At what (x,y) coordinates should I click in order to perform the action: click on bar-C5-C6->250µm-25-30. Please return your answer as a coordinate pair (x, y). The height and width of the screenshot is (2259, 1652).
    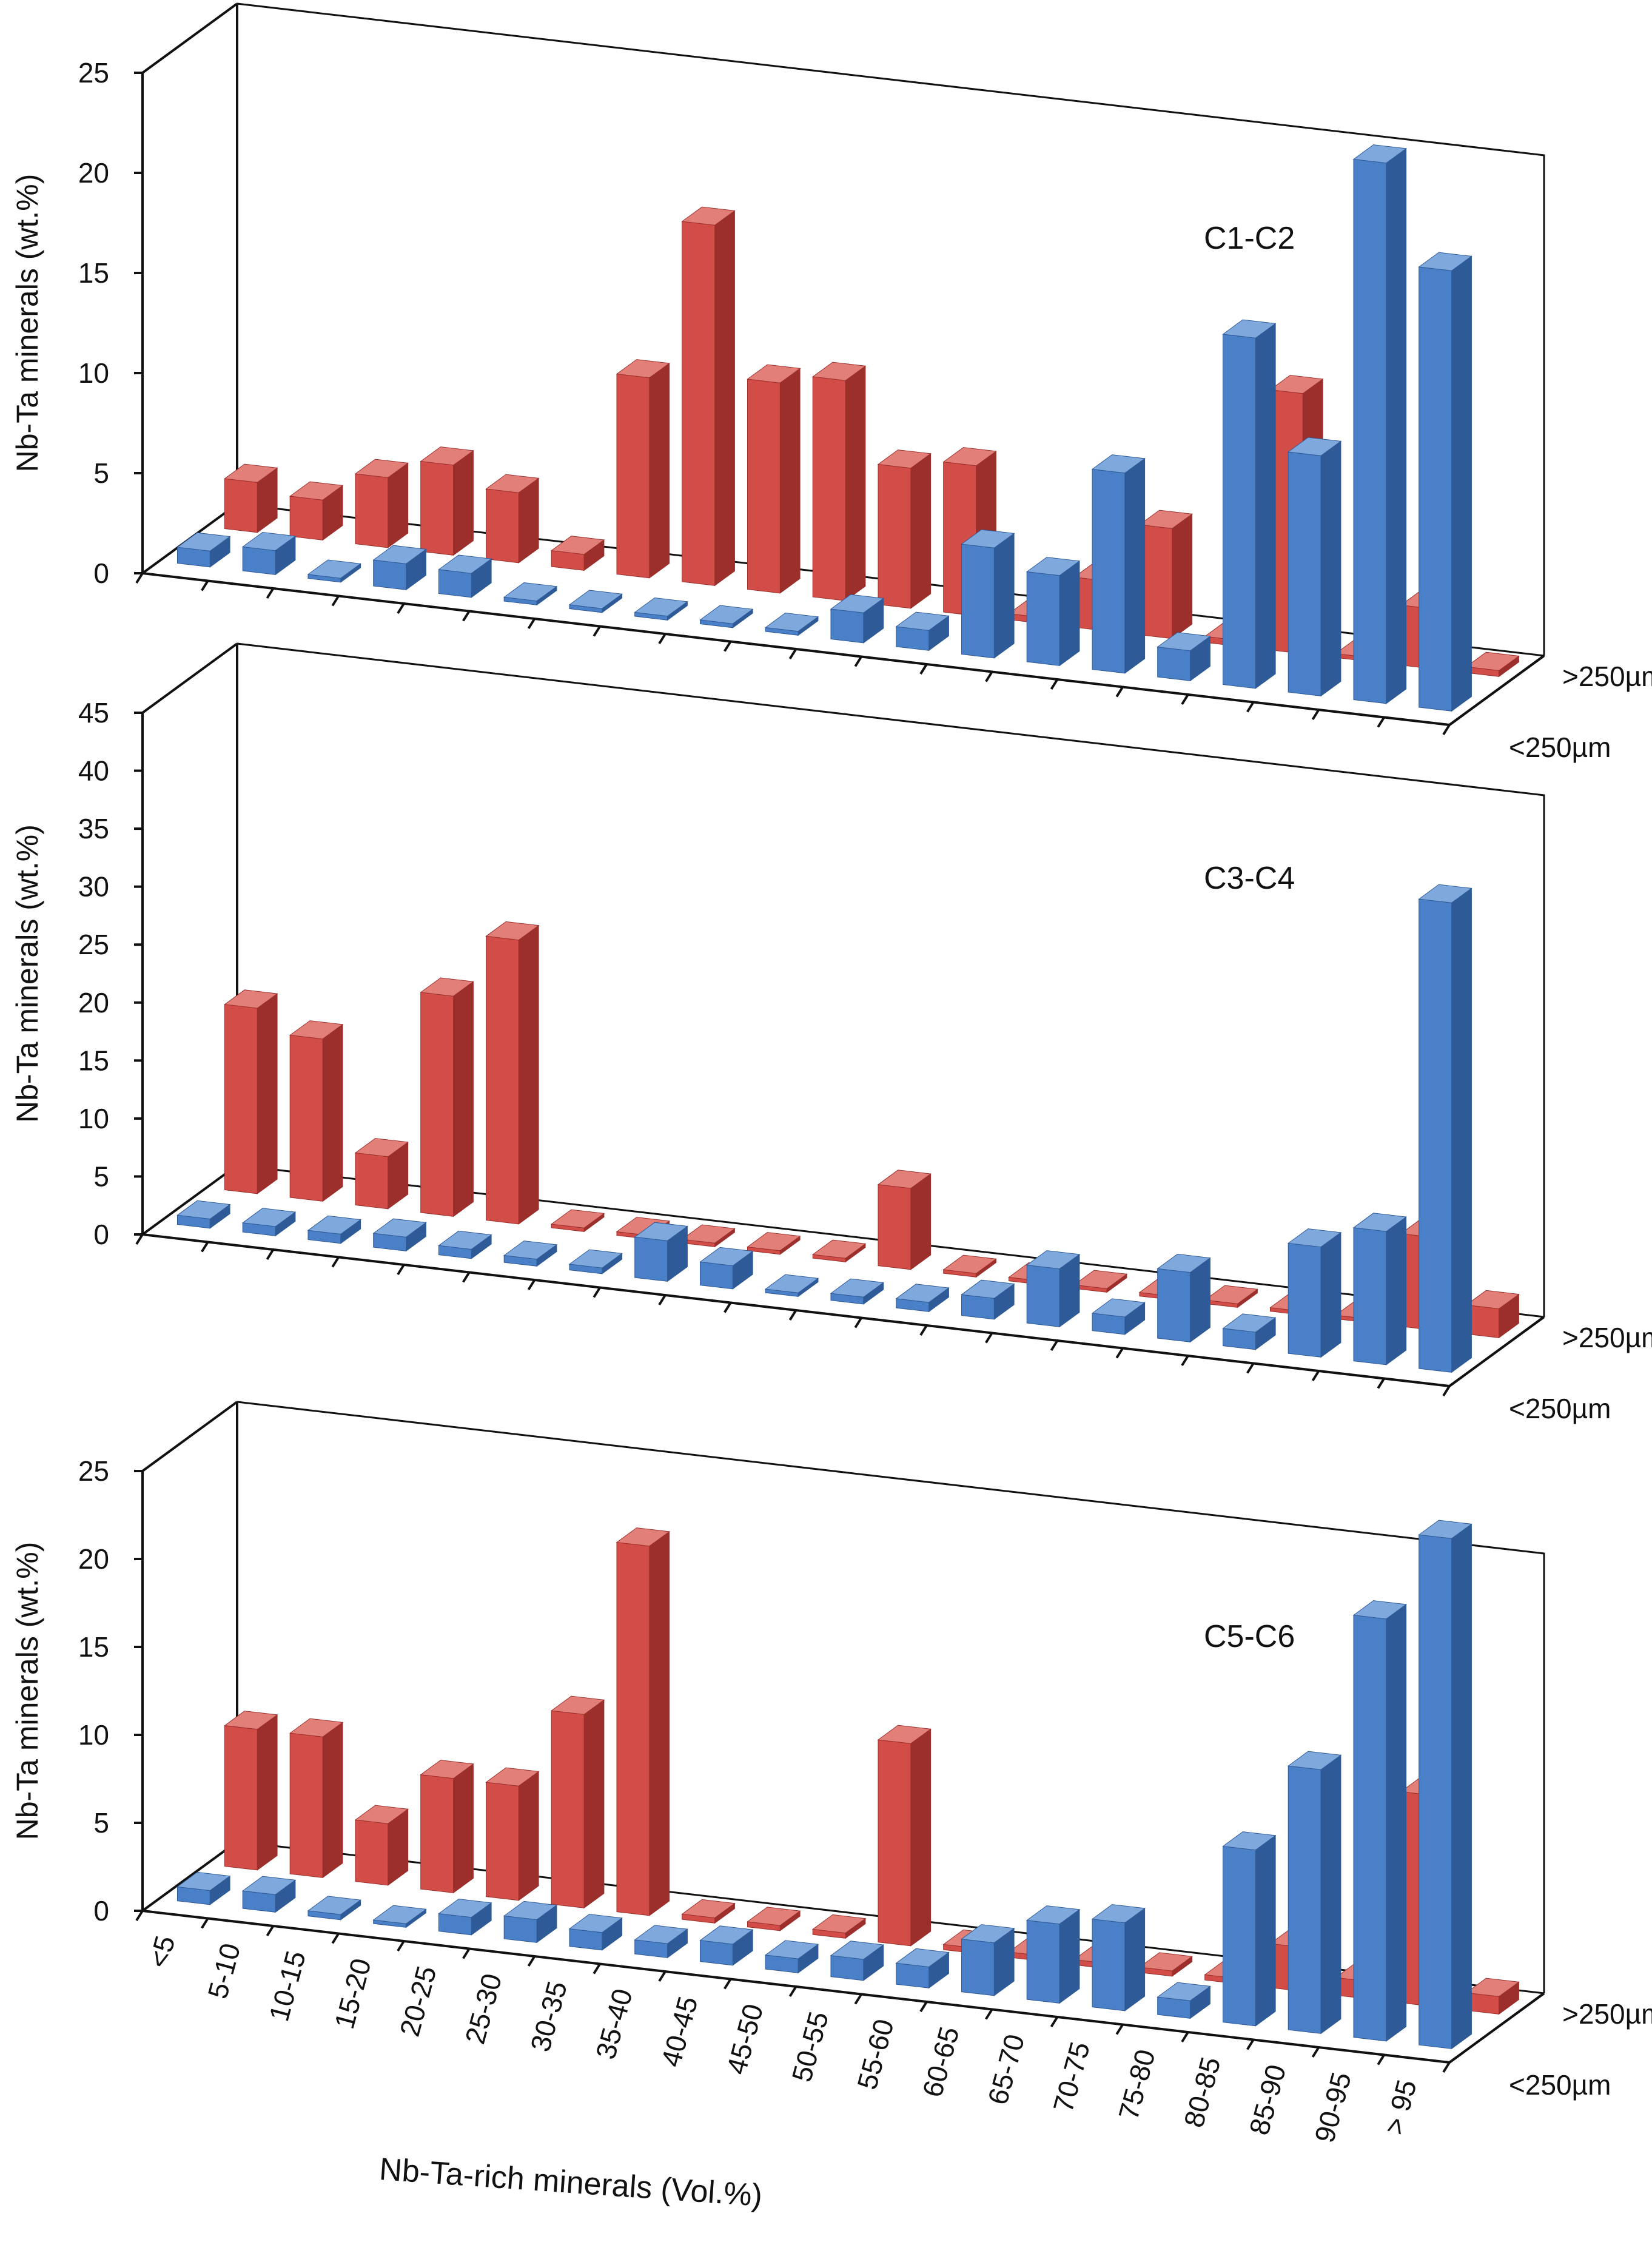
    Looking at the image, I should click on (578, 1802).